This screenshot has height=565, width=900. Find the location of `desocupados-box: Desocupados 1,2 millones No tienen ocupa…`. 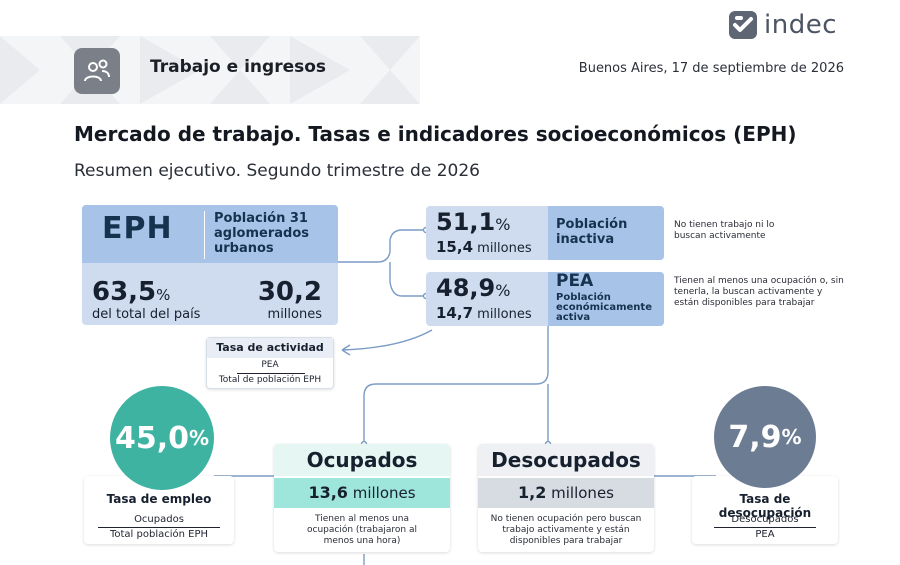

desocupados-box: Desocupados 1,2 millones No tienen ocupa… is located at coordinates (566, 498).